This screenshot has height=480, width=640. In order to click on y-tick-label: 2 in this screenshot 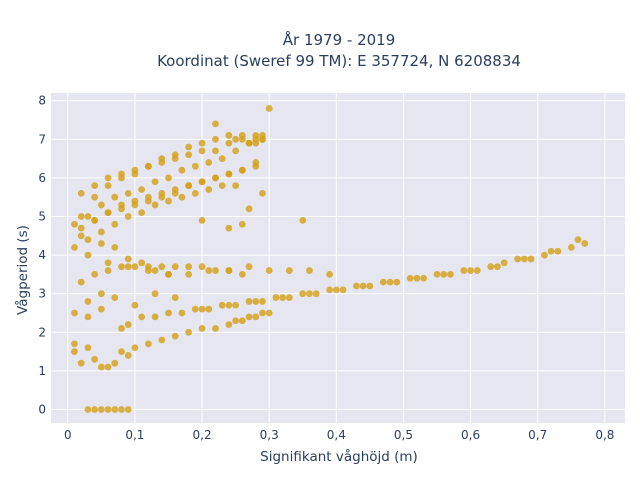, I will do `click(42, 332)`.